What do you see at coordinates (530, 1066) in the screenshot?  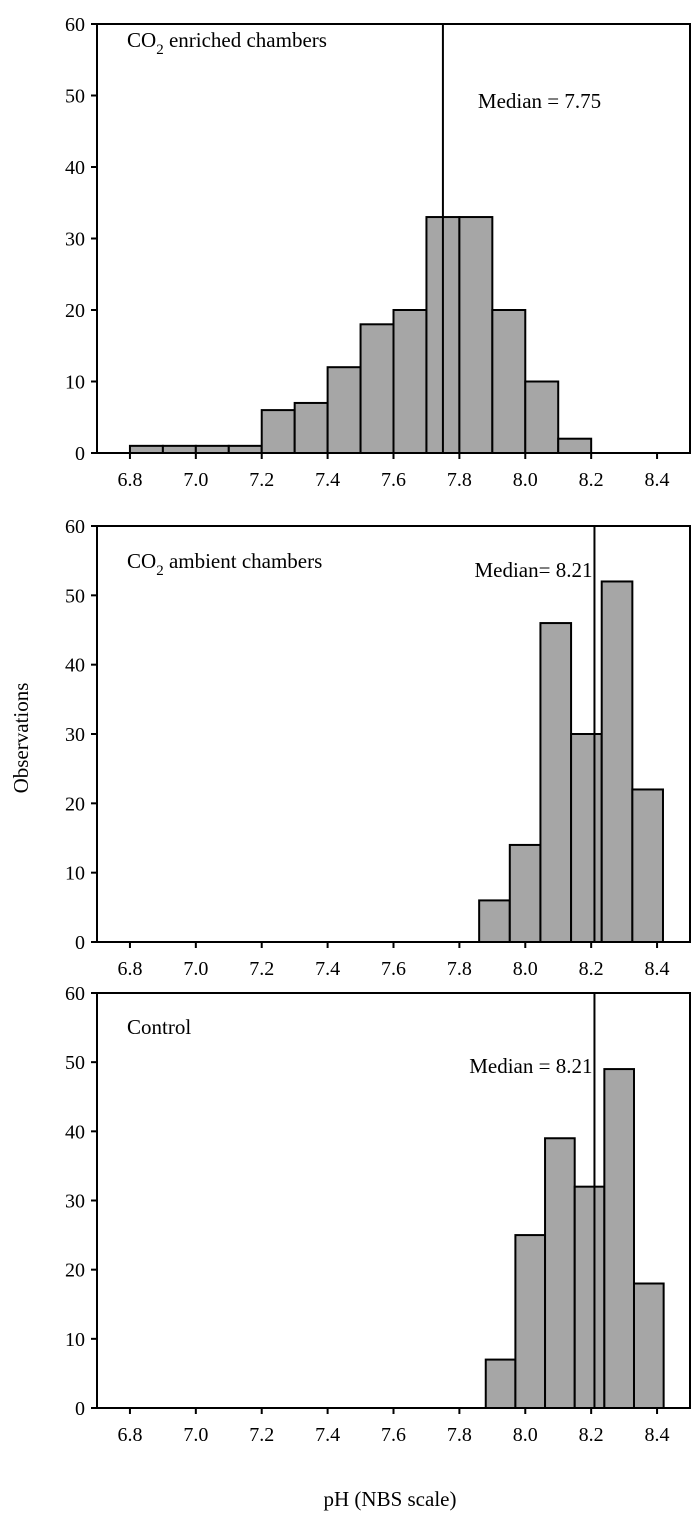 I see `median-annotation: Median = 8.21` at bounding box center [530, 1066].